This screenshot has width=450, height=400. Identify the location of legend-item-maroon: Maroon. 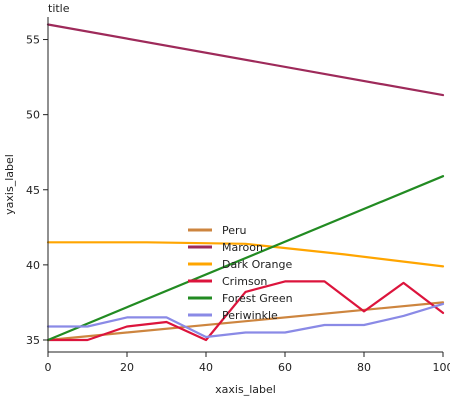
(225, 247).